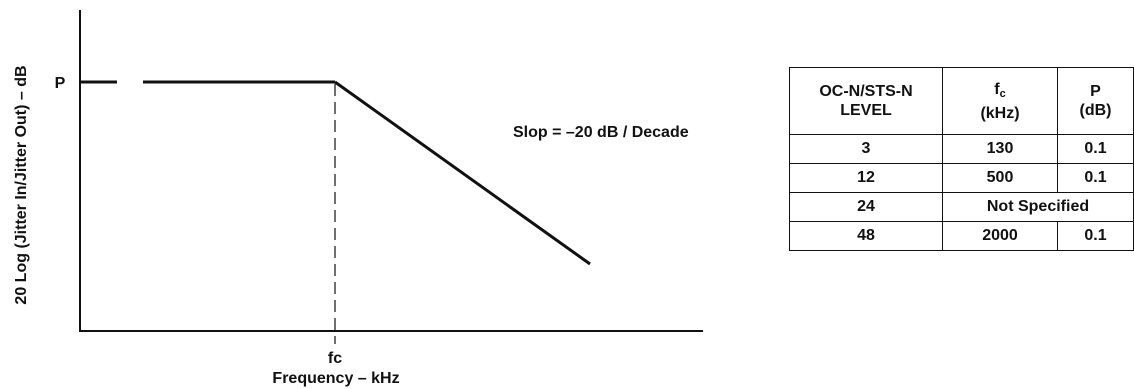  I want to click on header-level-line-1: OC-N/STS-N, so click(866, 91).